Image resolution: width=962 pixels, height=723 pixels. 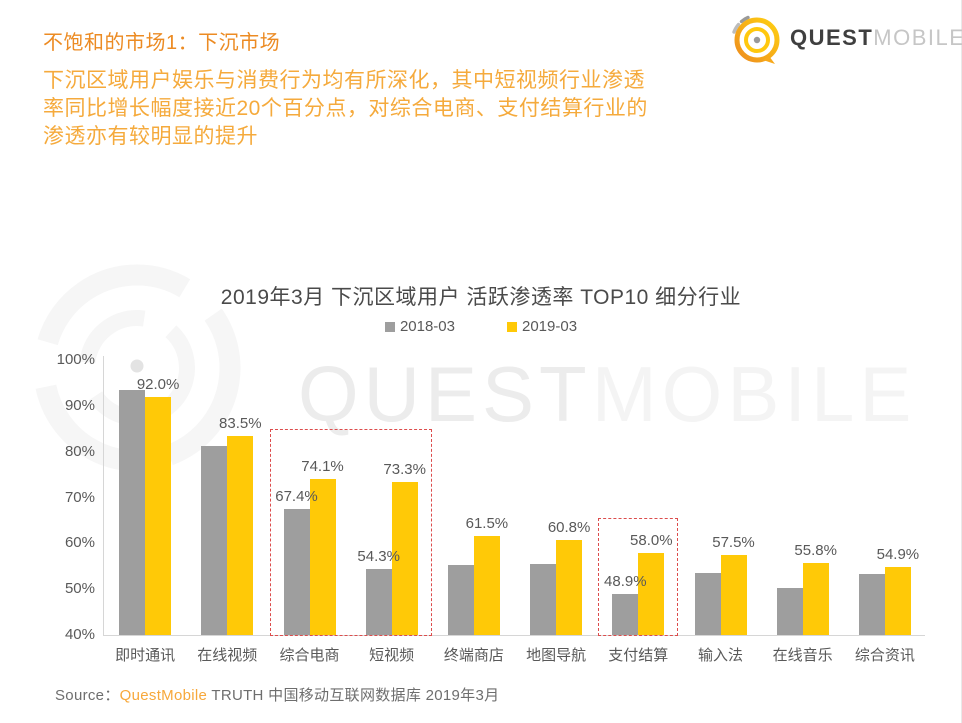 What do you see at coordinates (445, 394) in the screenshot?
I see `watermark-quest: QUEST` at bounding box center [445, 394].